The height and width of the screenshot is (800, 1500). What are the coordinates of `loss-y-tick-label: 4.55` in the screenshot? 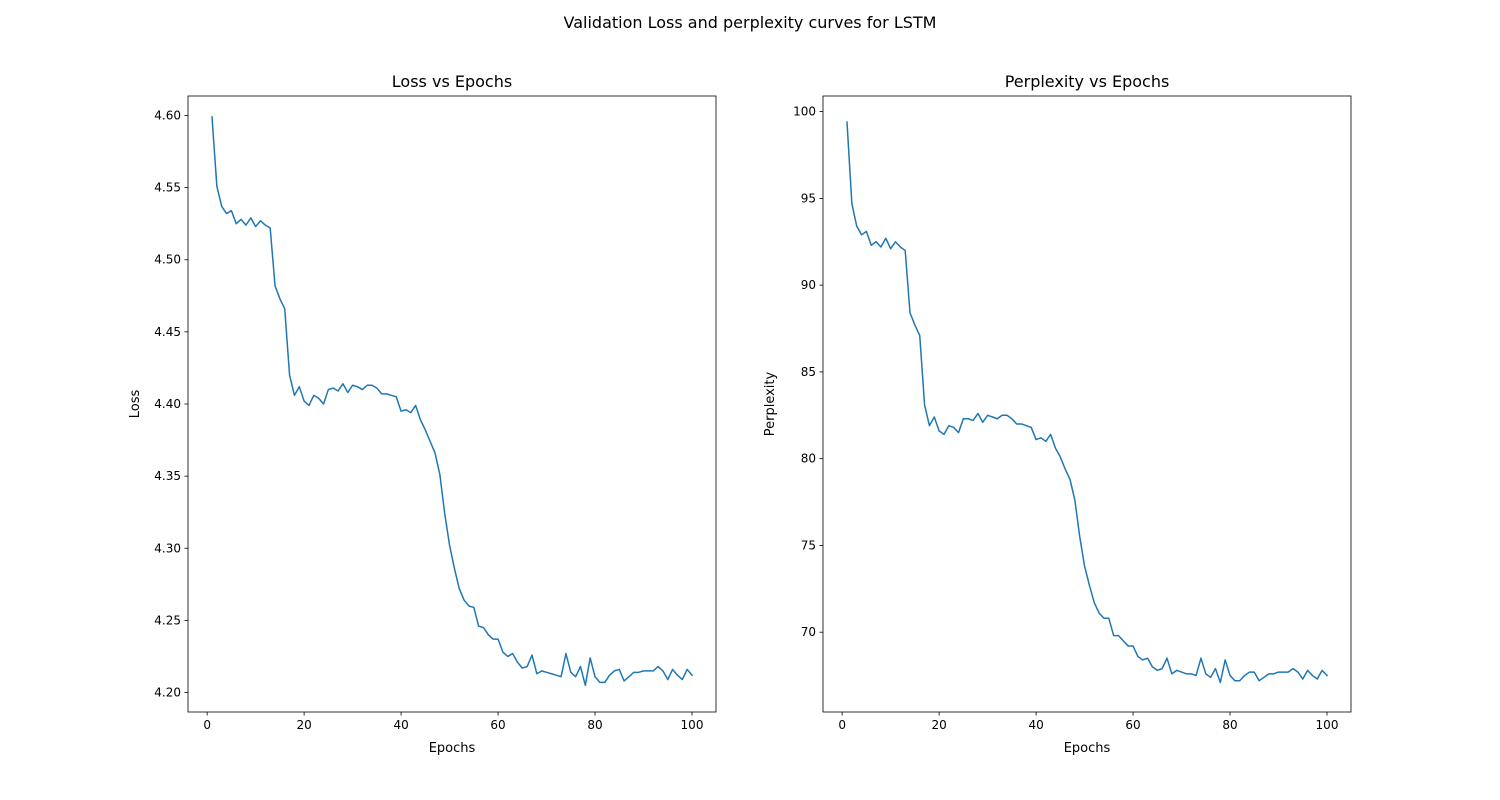 It's located at (167, 188).